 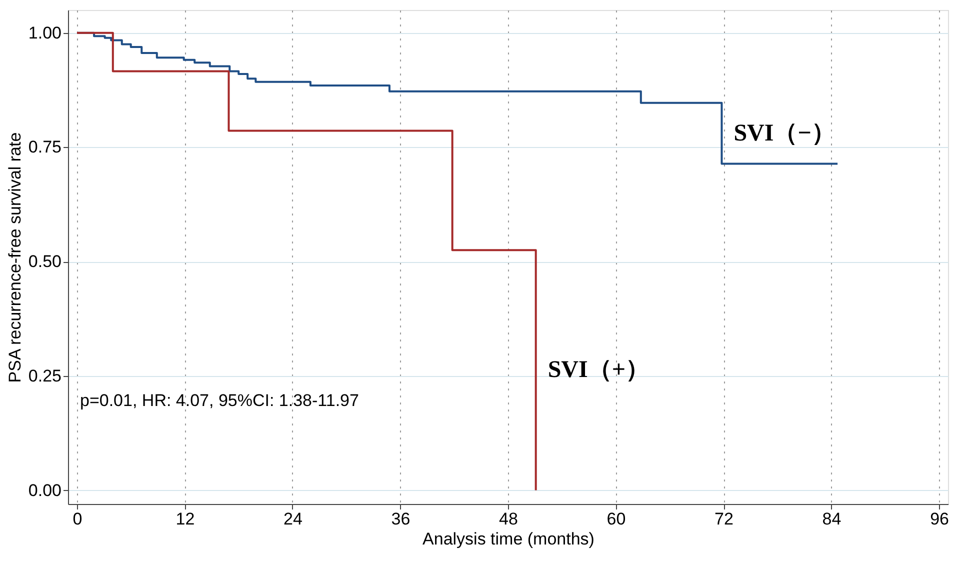 What do you see at coordinates (724, 519) in the screenshot?
I see `x-tick-label: 72` at bounding box center [724, 519].